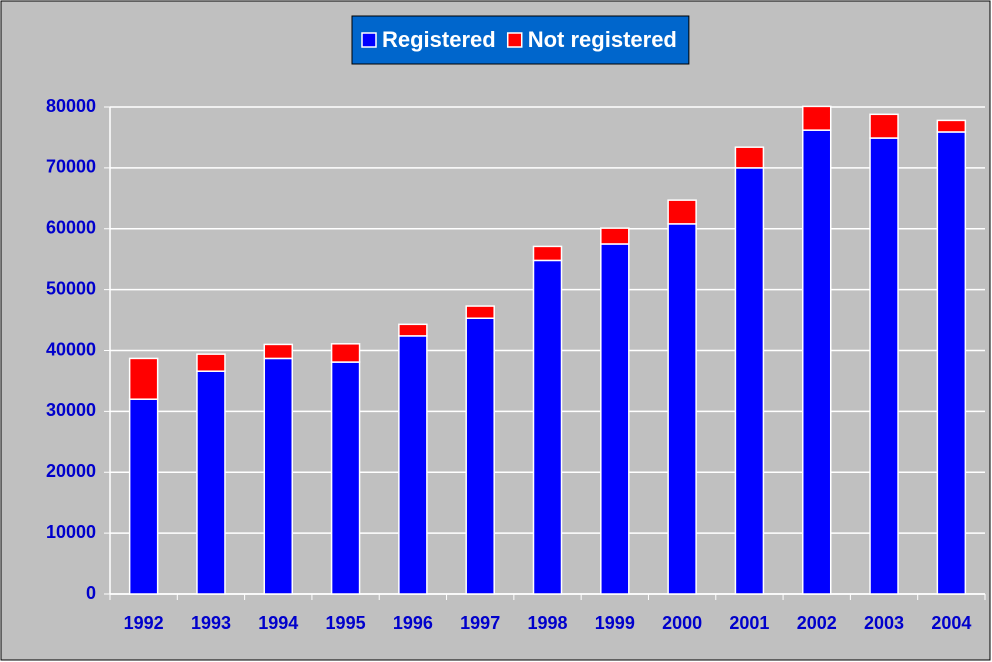  Describe the element at coordinates (615, 623) in the screenshot. I see `x-tick-label: 1999` at that location.